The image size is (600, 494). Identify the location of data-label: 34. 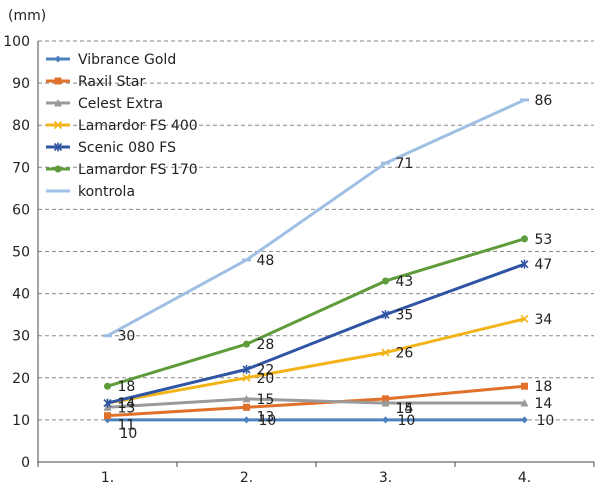
(544, 320).